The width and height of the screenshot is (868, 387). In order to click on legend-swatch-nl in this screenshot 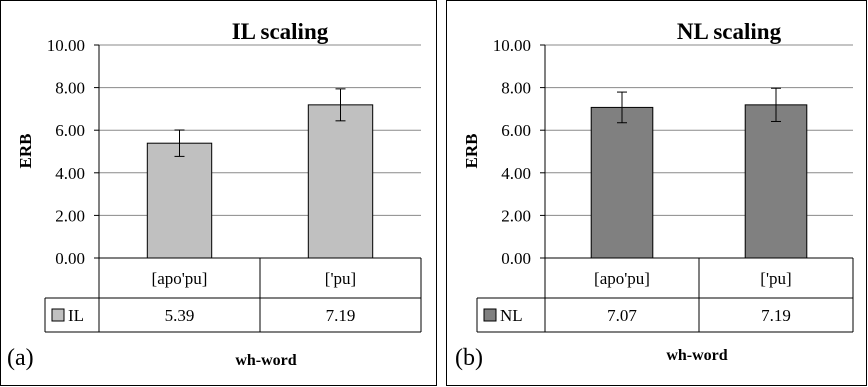, I will do `click(490, 315)`.